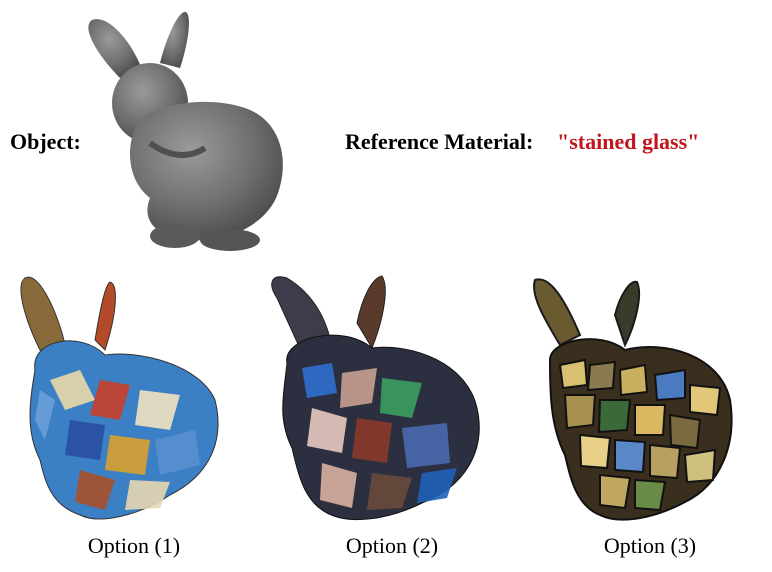 This screenshot has height=572, width=772. Describe the element at coordinates (650, 545) in the screenshot. I see `option-3-caption: Option (3)` at that location.